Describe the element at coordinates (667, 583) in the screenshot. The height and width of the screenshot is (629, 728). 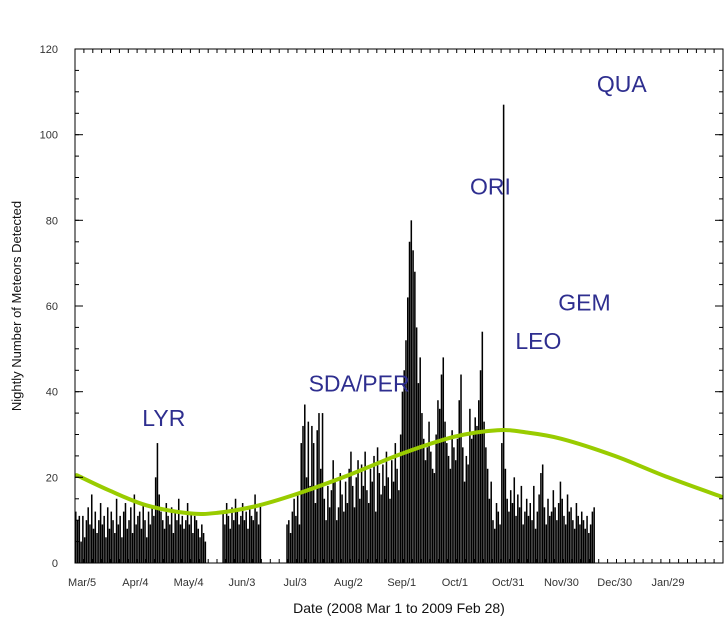
I see `x-tick-label: Jan/29` at that location.